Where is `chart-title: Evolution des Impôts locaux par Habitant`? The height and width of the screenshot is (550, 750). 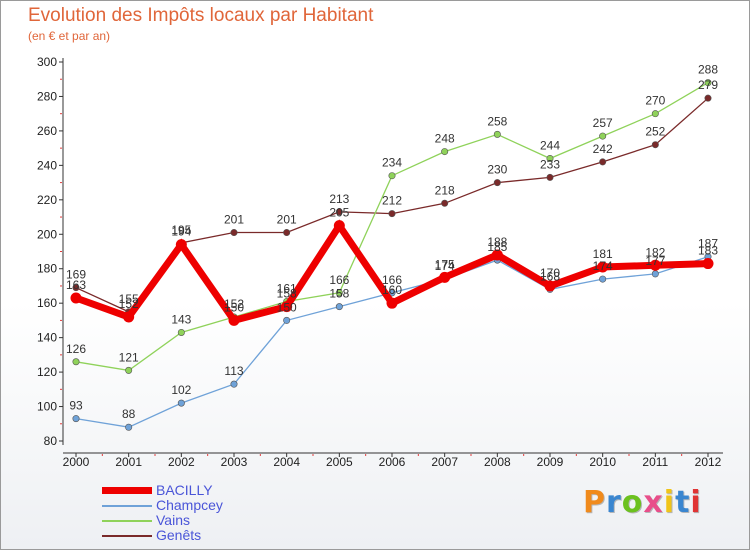 chart-title: Evolution des Impôts locaux par Habitant is located at coordinates (201, 15).